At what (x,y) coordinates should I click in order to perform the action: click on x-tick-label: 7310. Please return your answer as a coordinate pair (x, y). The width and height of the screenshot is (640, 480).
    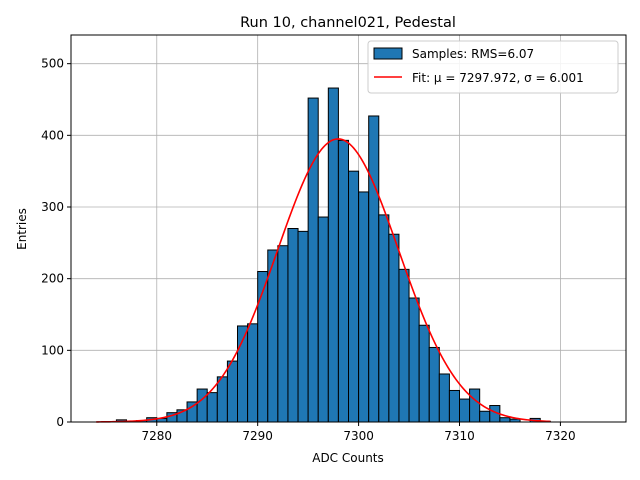
    Looking at the image, I should click on (459, 436).